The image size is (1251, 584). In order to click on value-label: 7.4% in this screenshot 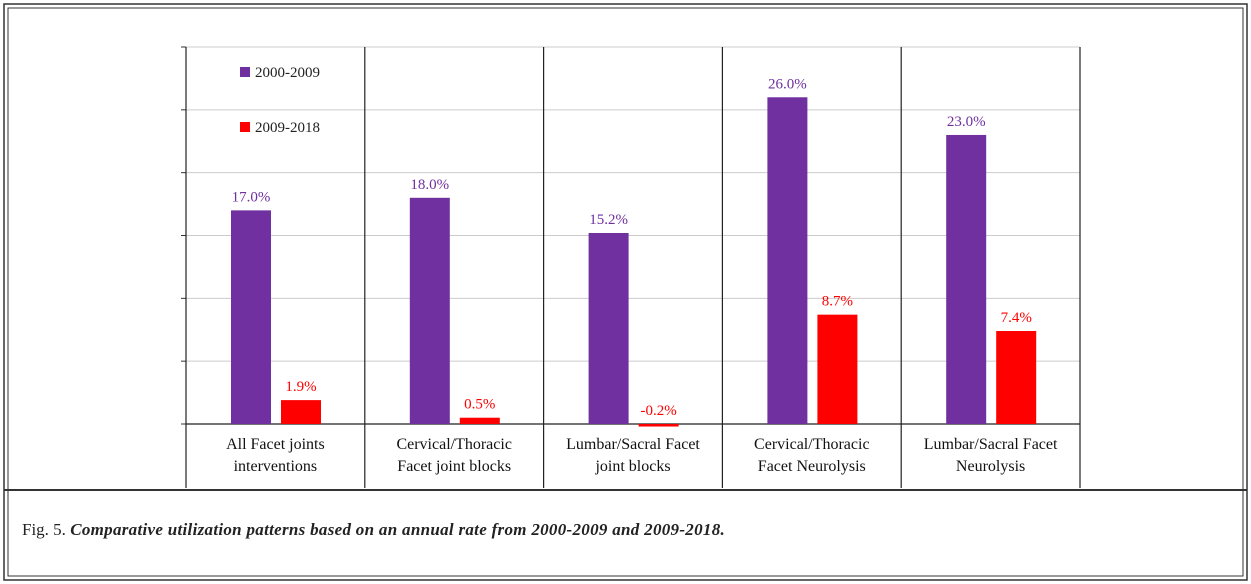, I will do `click(1016, 318)`.